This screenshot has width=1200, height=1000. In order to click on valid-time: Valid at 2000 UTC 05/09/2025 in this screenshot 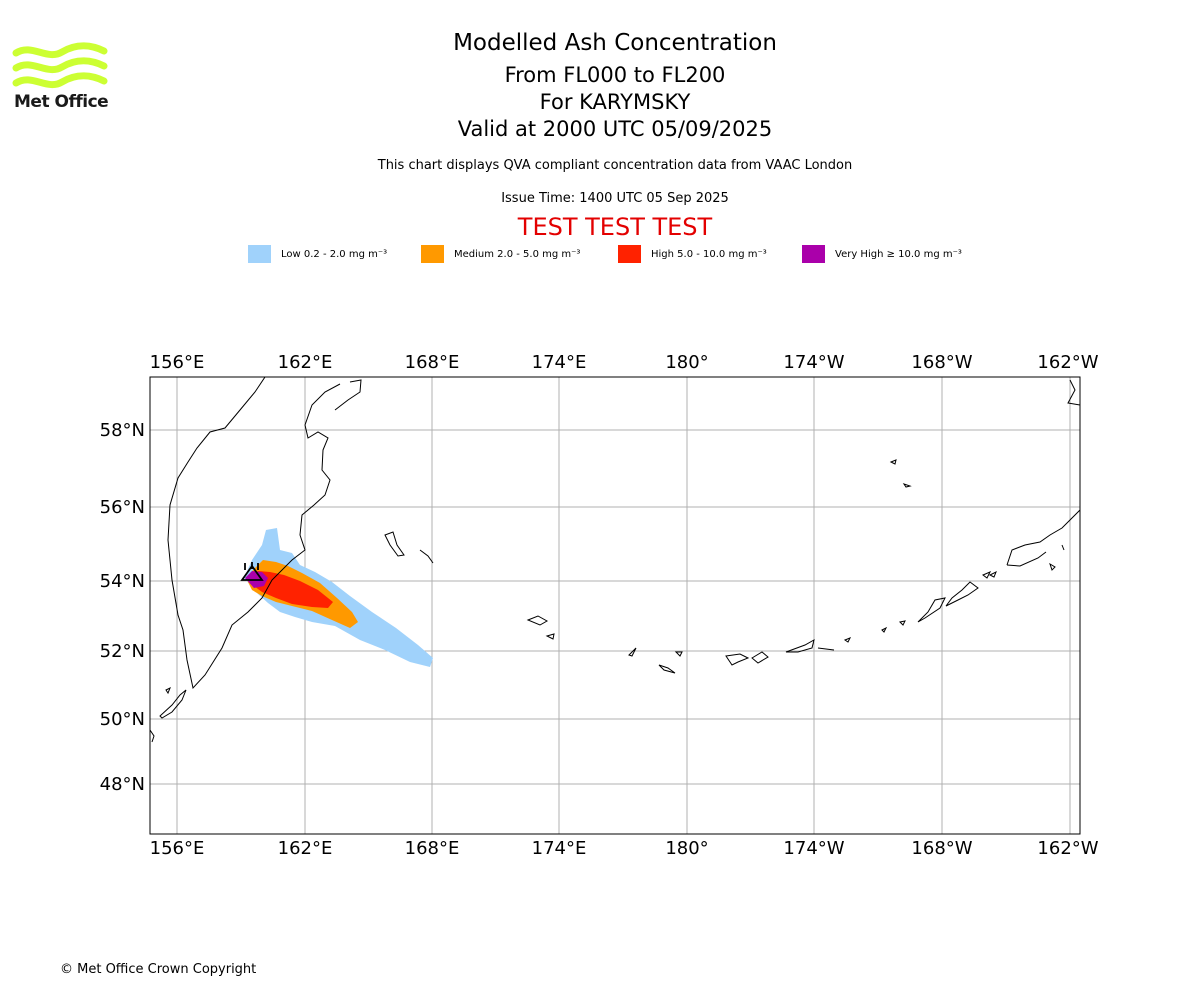, I will do `click(615, 129)`.